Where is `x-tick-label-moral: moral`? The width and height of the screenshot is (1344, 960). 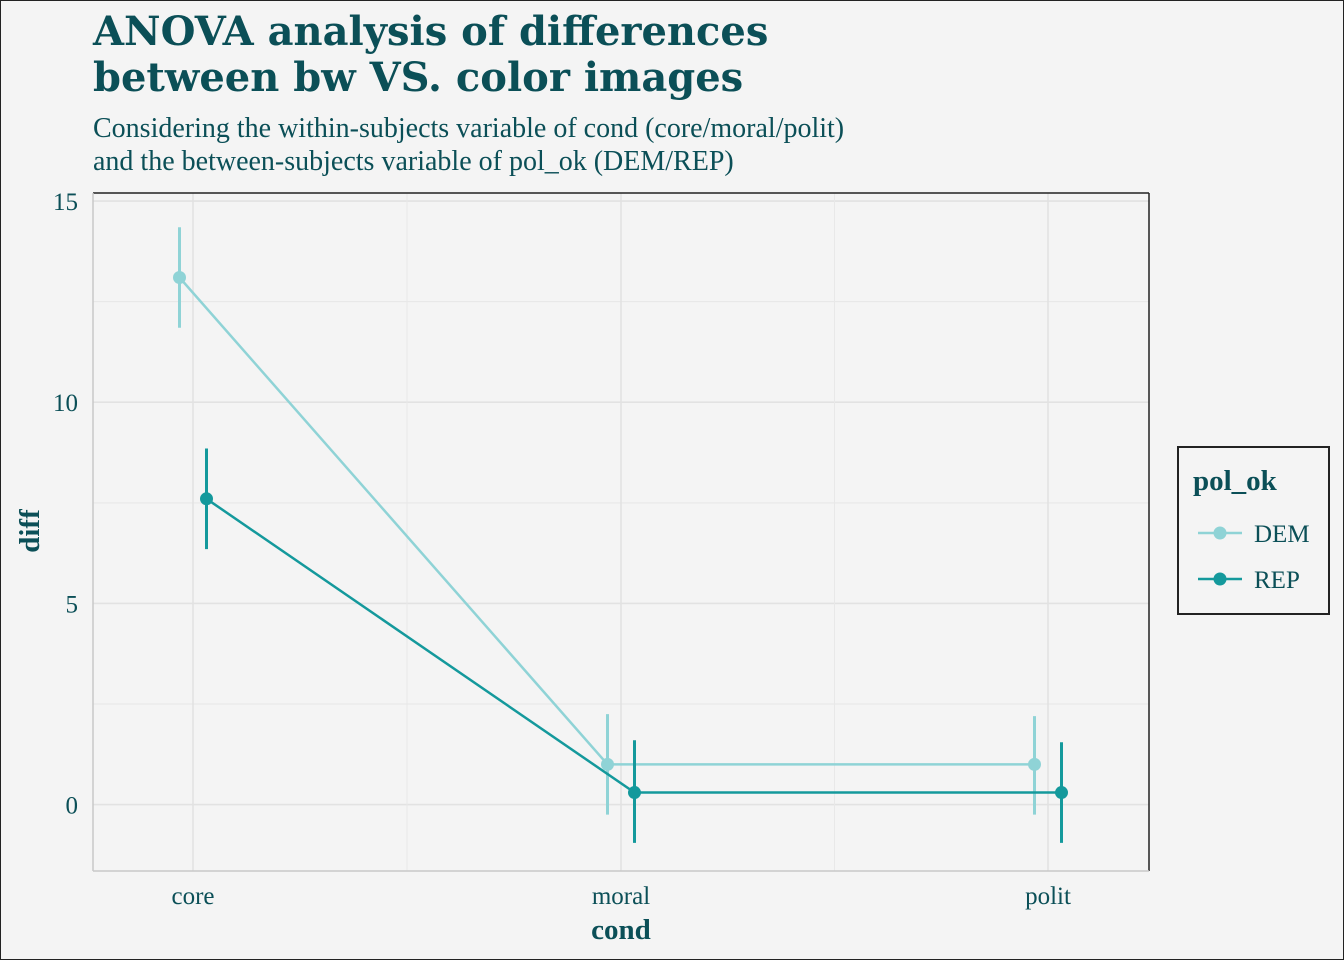 x-tick-label-moral: moral is located at coordinates (621, 896).